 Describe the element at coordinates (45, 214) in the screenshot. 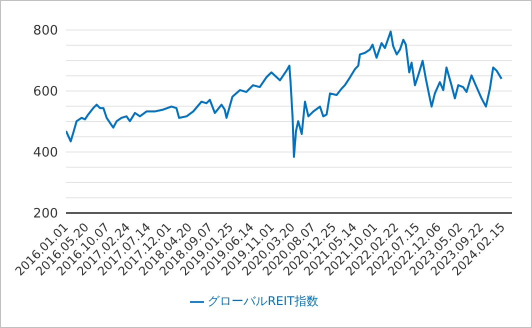

I see `y-tick-label: 200` at that location.